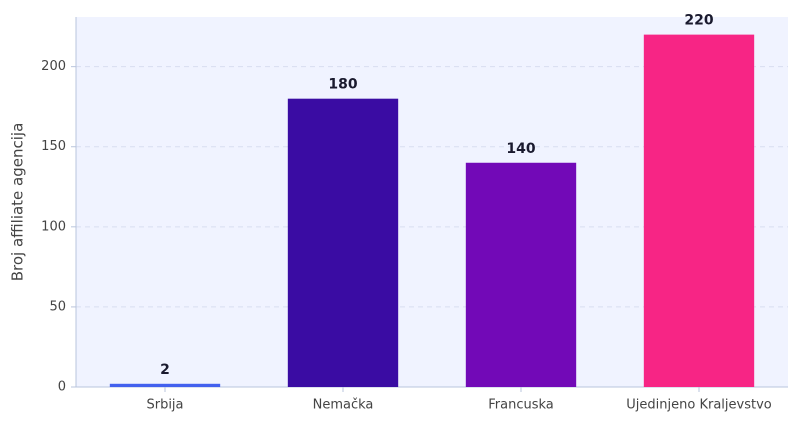 The height and width of the screenshot is (424, 800). I want to click on x-tick-label: Nemačka, so click(343, 405).